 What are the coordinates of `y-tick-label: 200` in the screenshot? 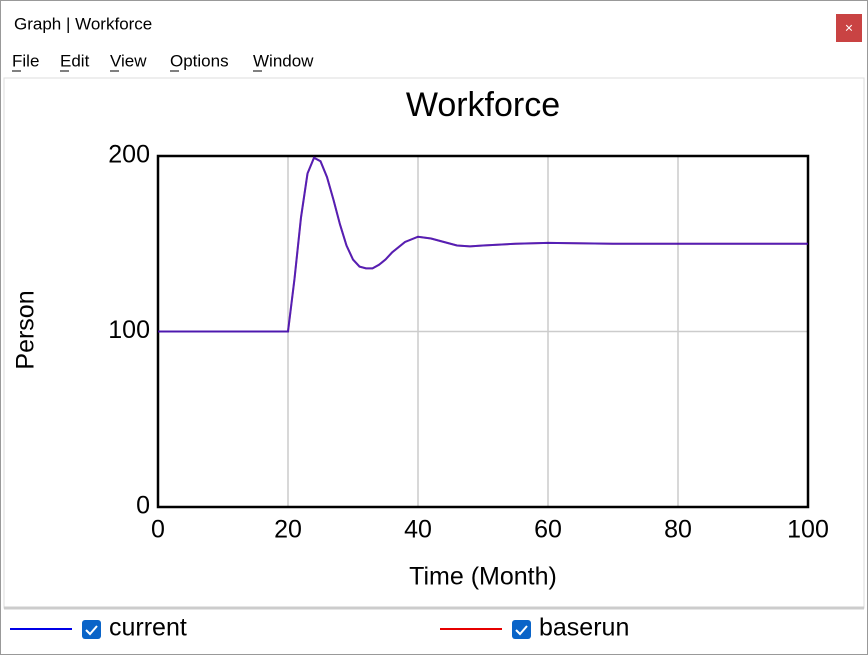 It's located at (129, 155).